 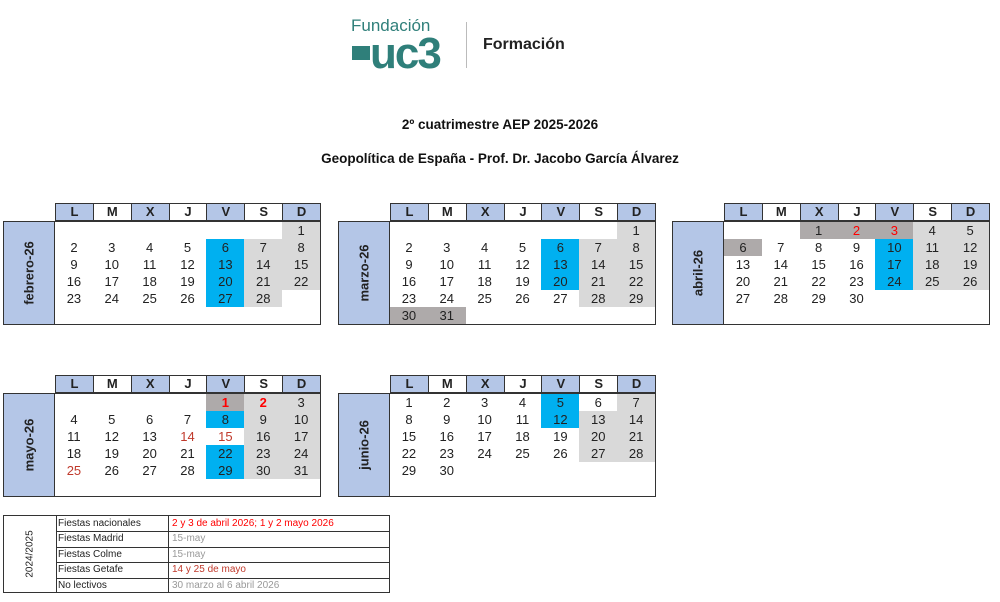 I want to click on day-cell: 20, so click(x=225, y=281).